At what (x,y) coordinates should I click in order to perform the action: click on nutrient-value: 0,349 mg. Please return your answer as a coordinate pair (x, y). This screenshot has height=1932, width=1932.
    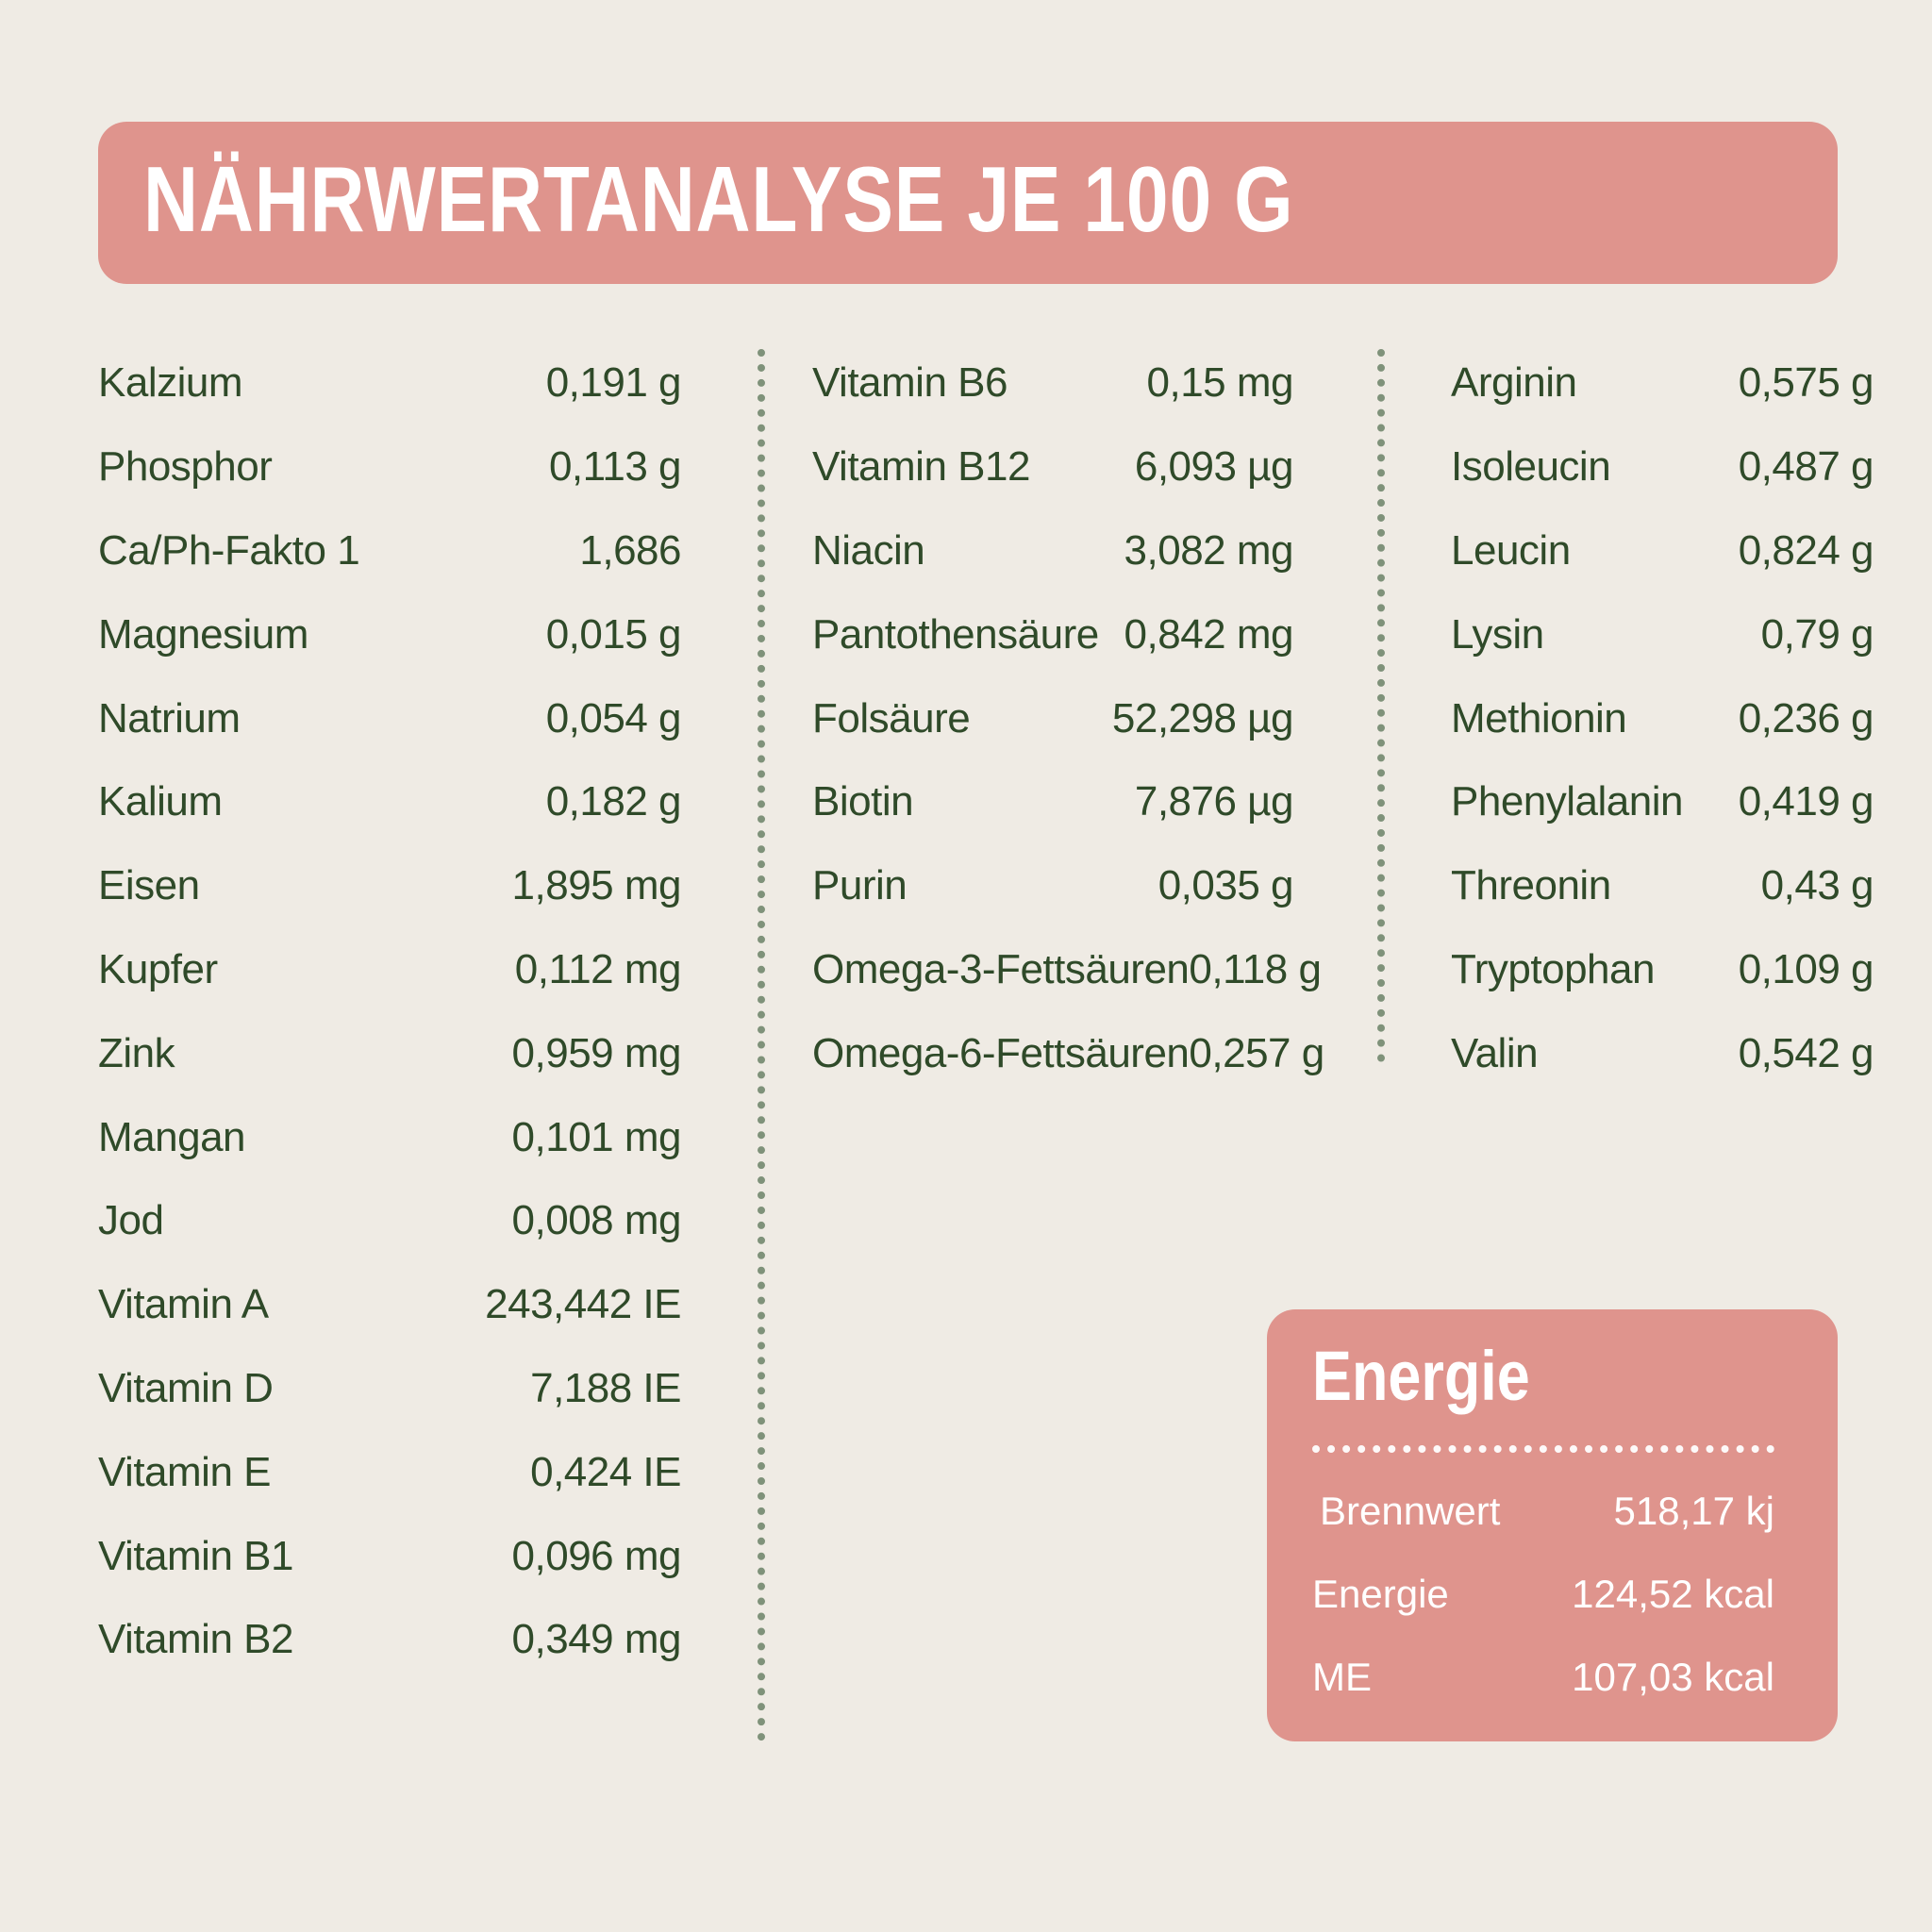
    Looking at the image, I should click on (596, 1640).